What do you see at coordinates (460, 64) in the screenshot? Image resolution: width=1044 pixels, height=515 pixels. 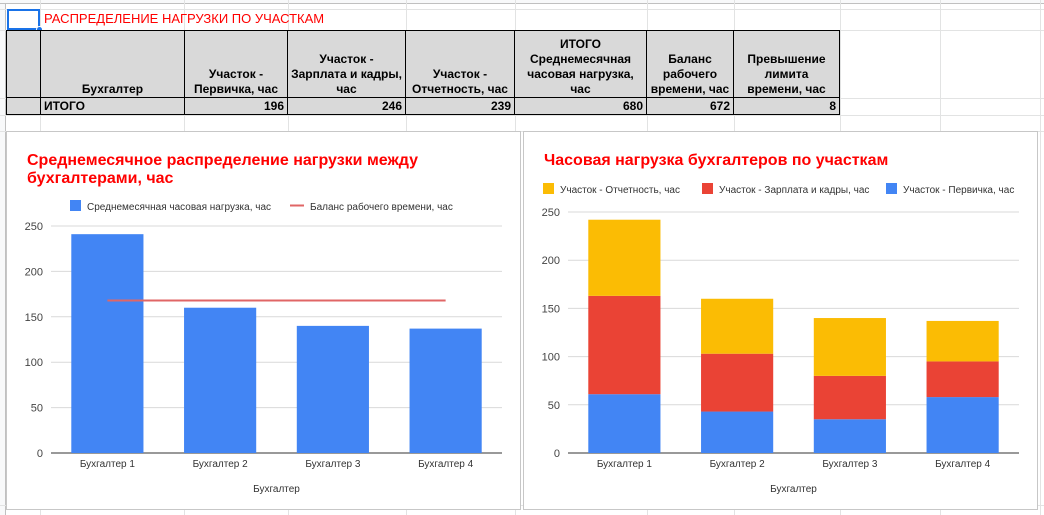 I see `header-cell: Участок - Отчетность, час` at bounding box center [460, 64].